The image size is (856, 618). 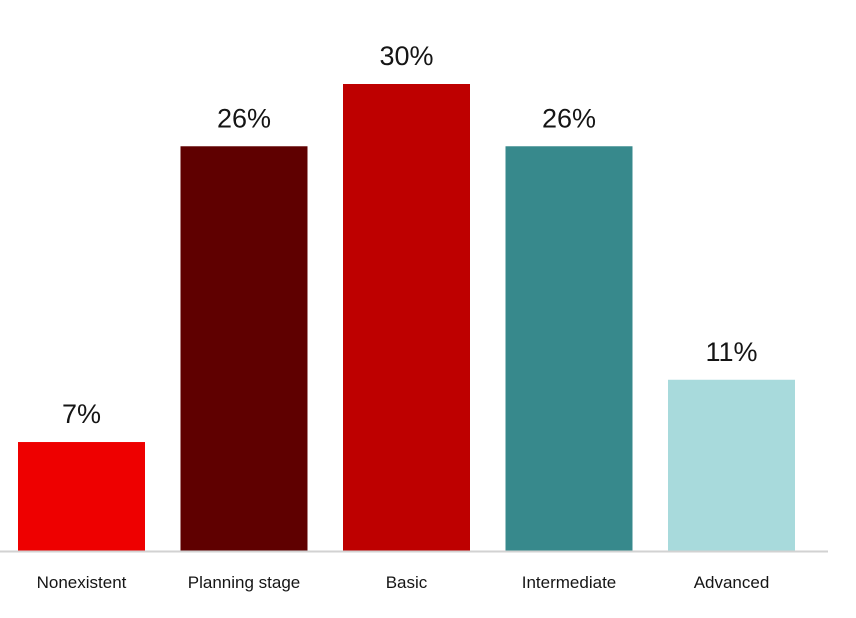 I want to click on category-label-planning-stage: Planning stage, so click(x=244, y=582).